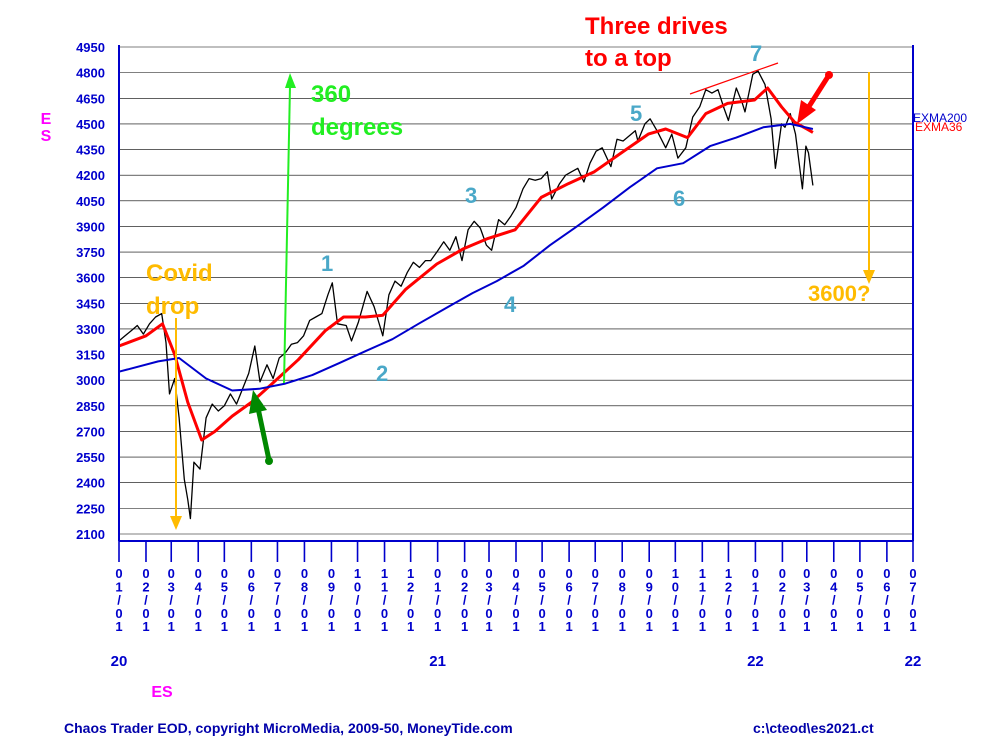 The image size is (991, 740). I want to click on green-360-arrow, so click(287, 234).